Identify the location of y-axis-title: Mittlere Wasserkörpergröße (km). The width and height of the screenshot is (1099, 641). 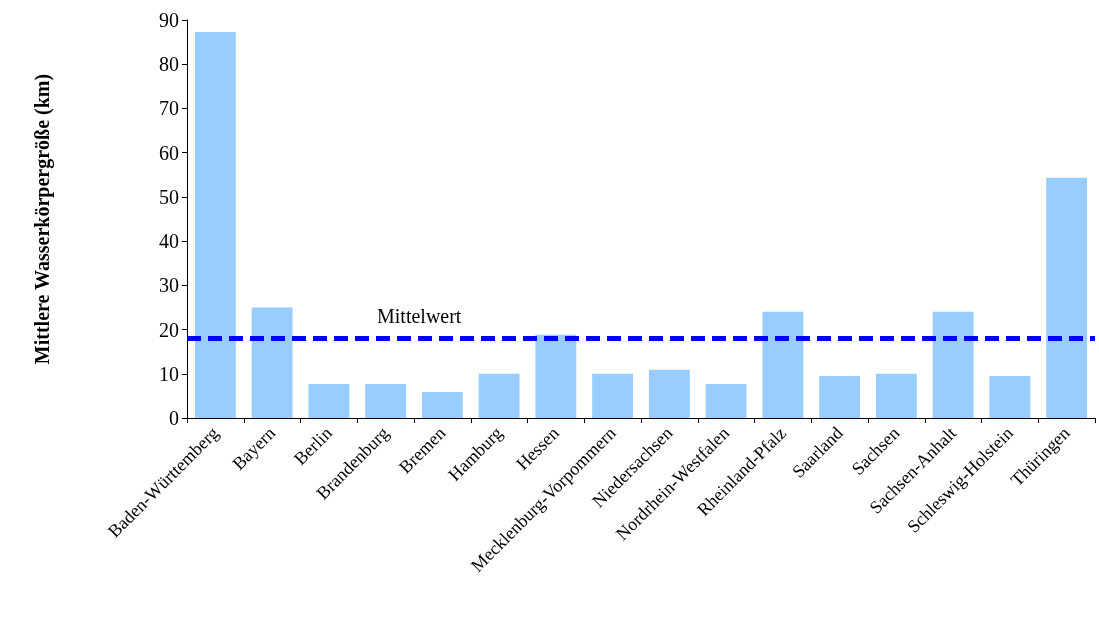
(42, 219).